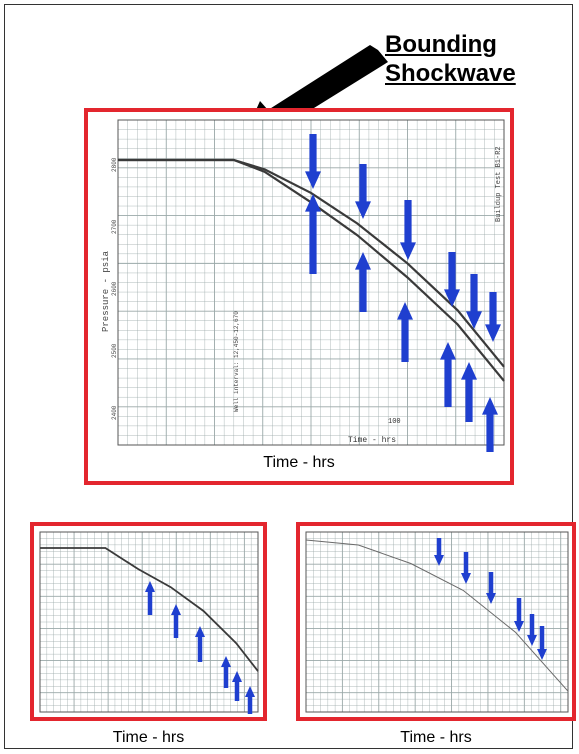 The width and height of the screenshot is (579, 754). I want to click on bottom-right-chart-panel, so click(436, 621).